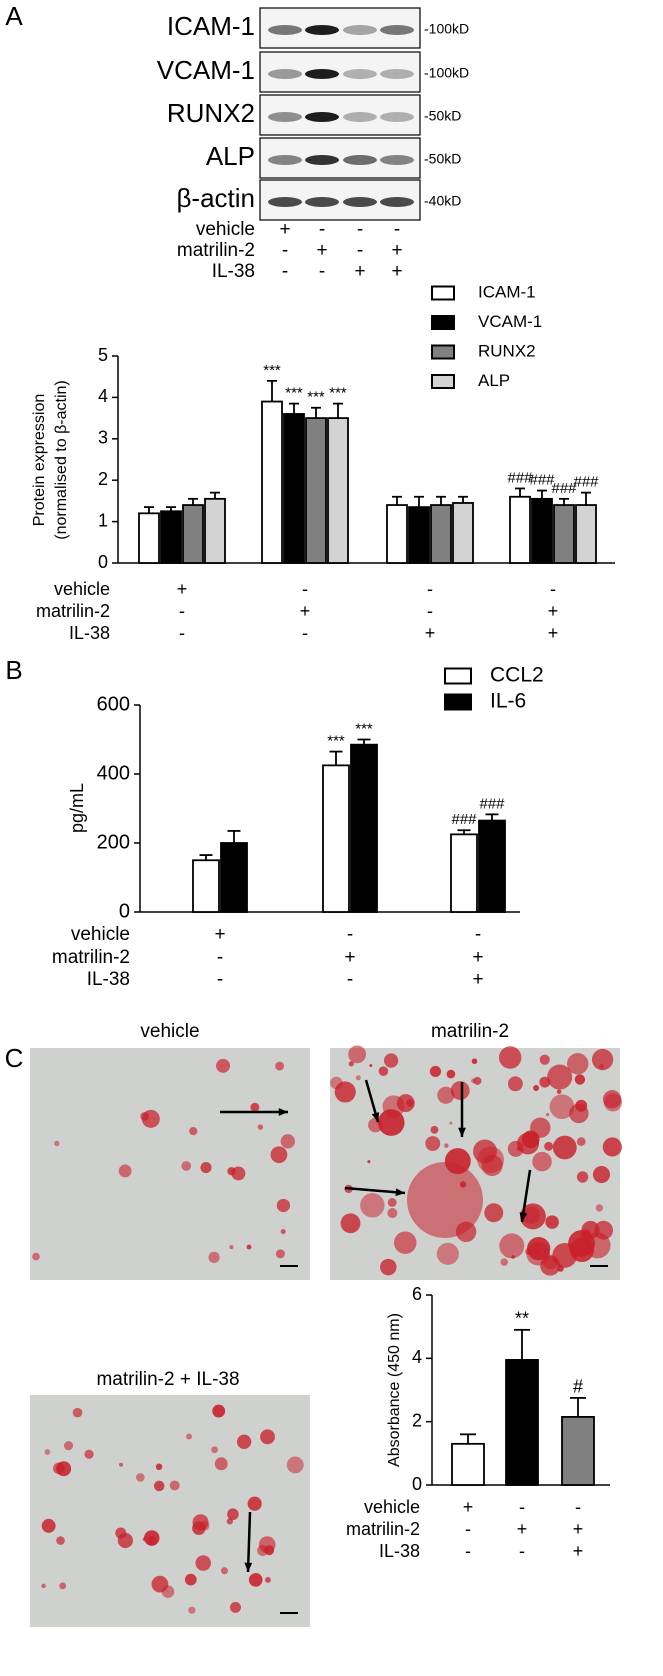 This screenshot has width=663, height=1676. I want to click on y-tick-label: 6, so click(417, 1294).